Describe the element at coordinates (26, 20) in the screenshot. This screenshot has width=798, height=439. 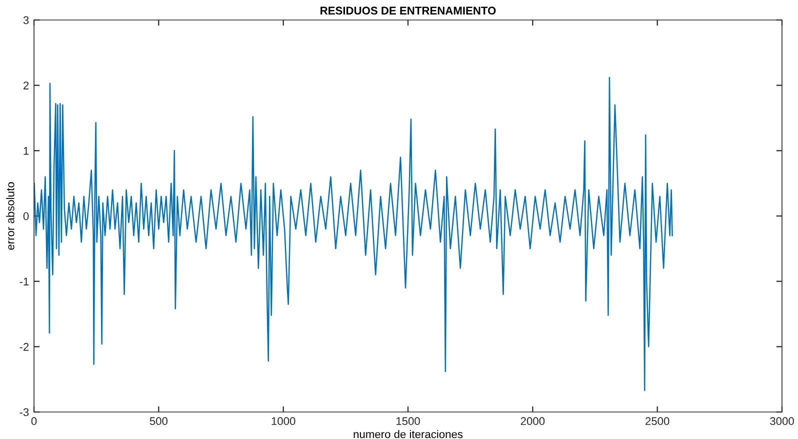
I see `y-tick-label: 3` at that location.